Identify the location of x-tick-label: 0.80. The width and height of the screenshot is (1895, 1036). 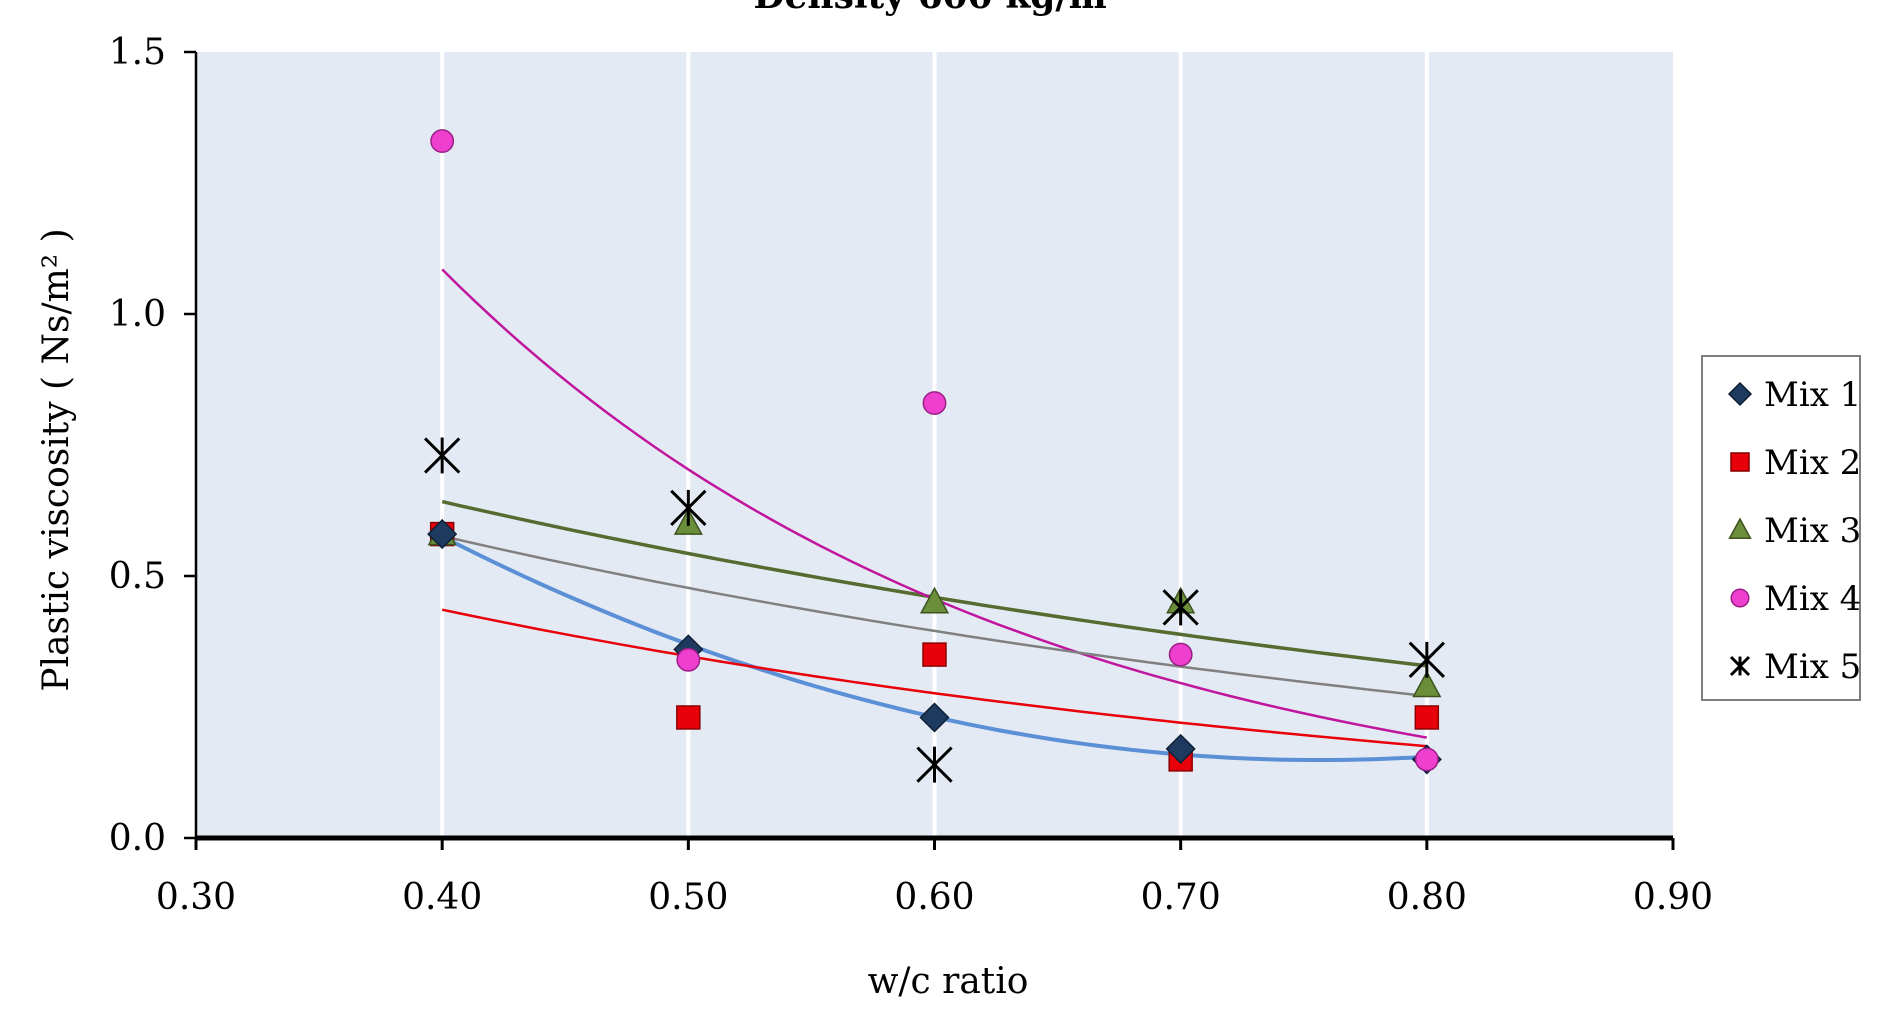
(1427, 897).